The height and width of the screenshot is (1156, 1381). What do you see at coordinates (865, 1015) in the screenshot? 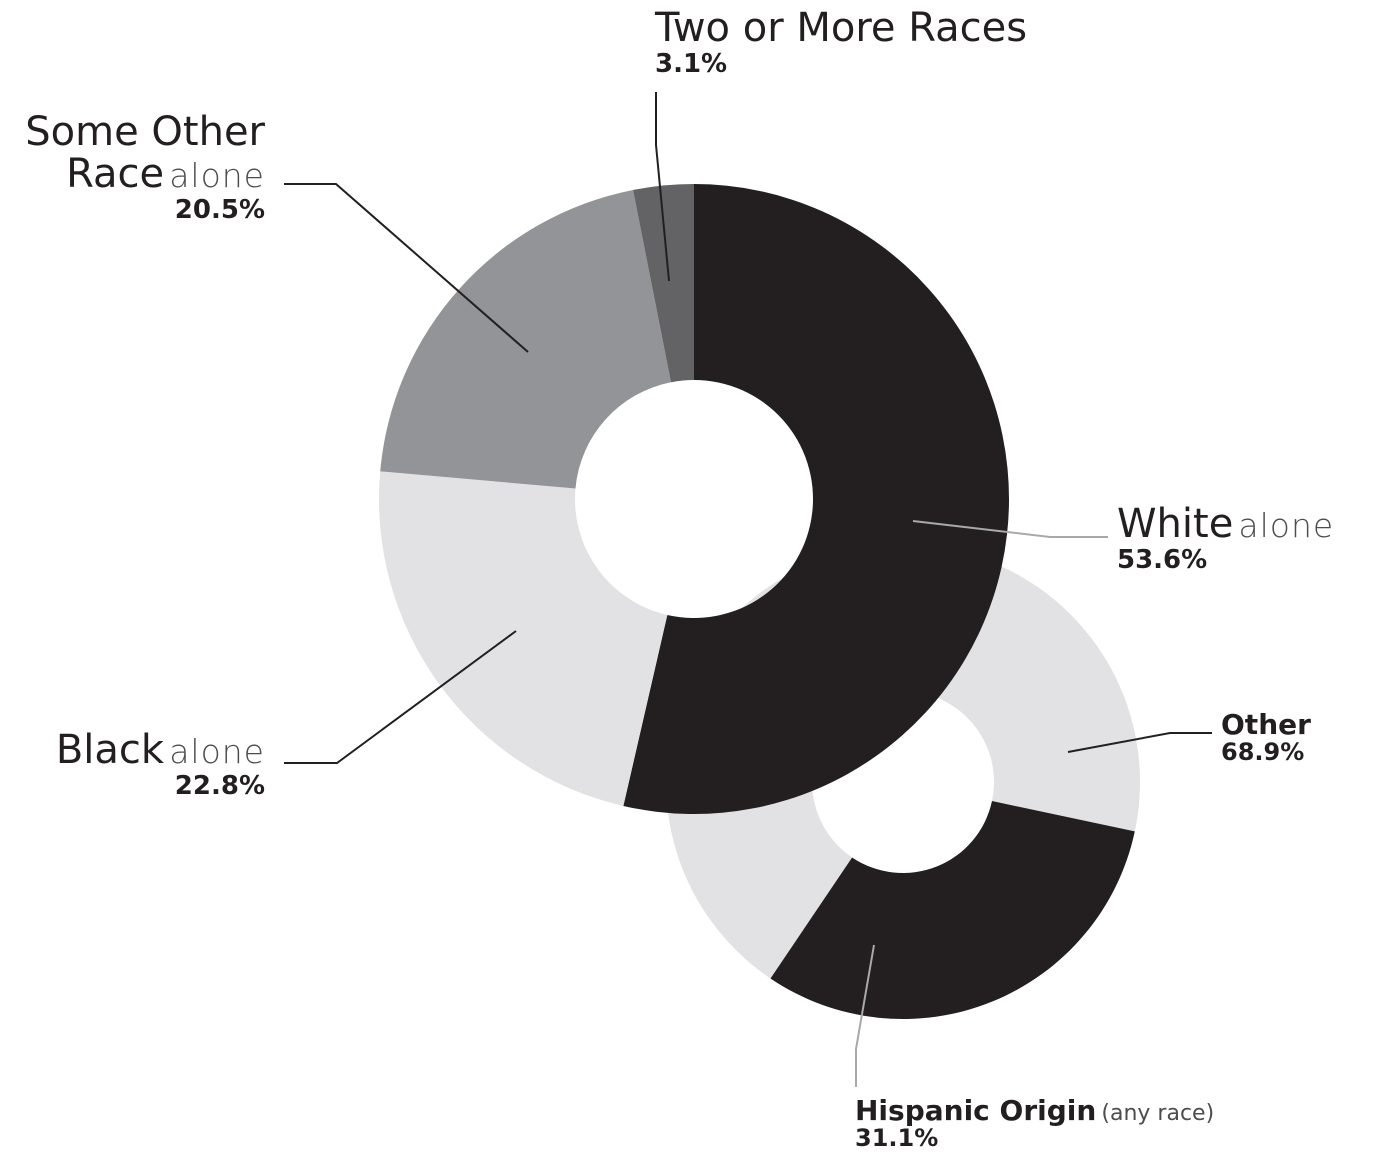
I see `leader-line-hispanic` at bounding box center [865, 1015].